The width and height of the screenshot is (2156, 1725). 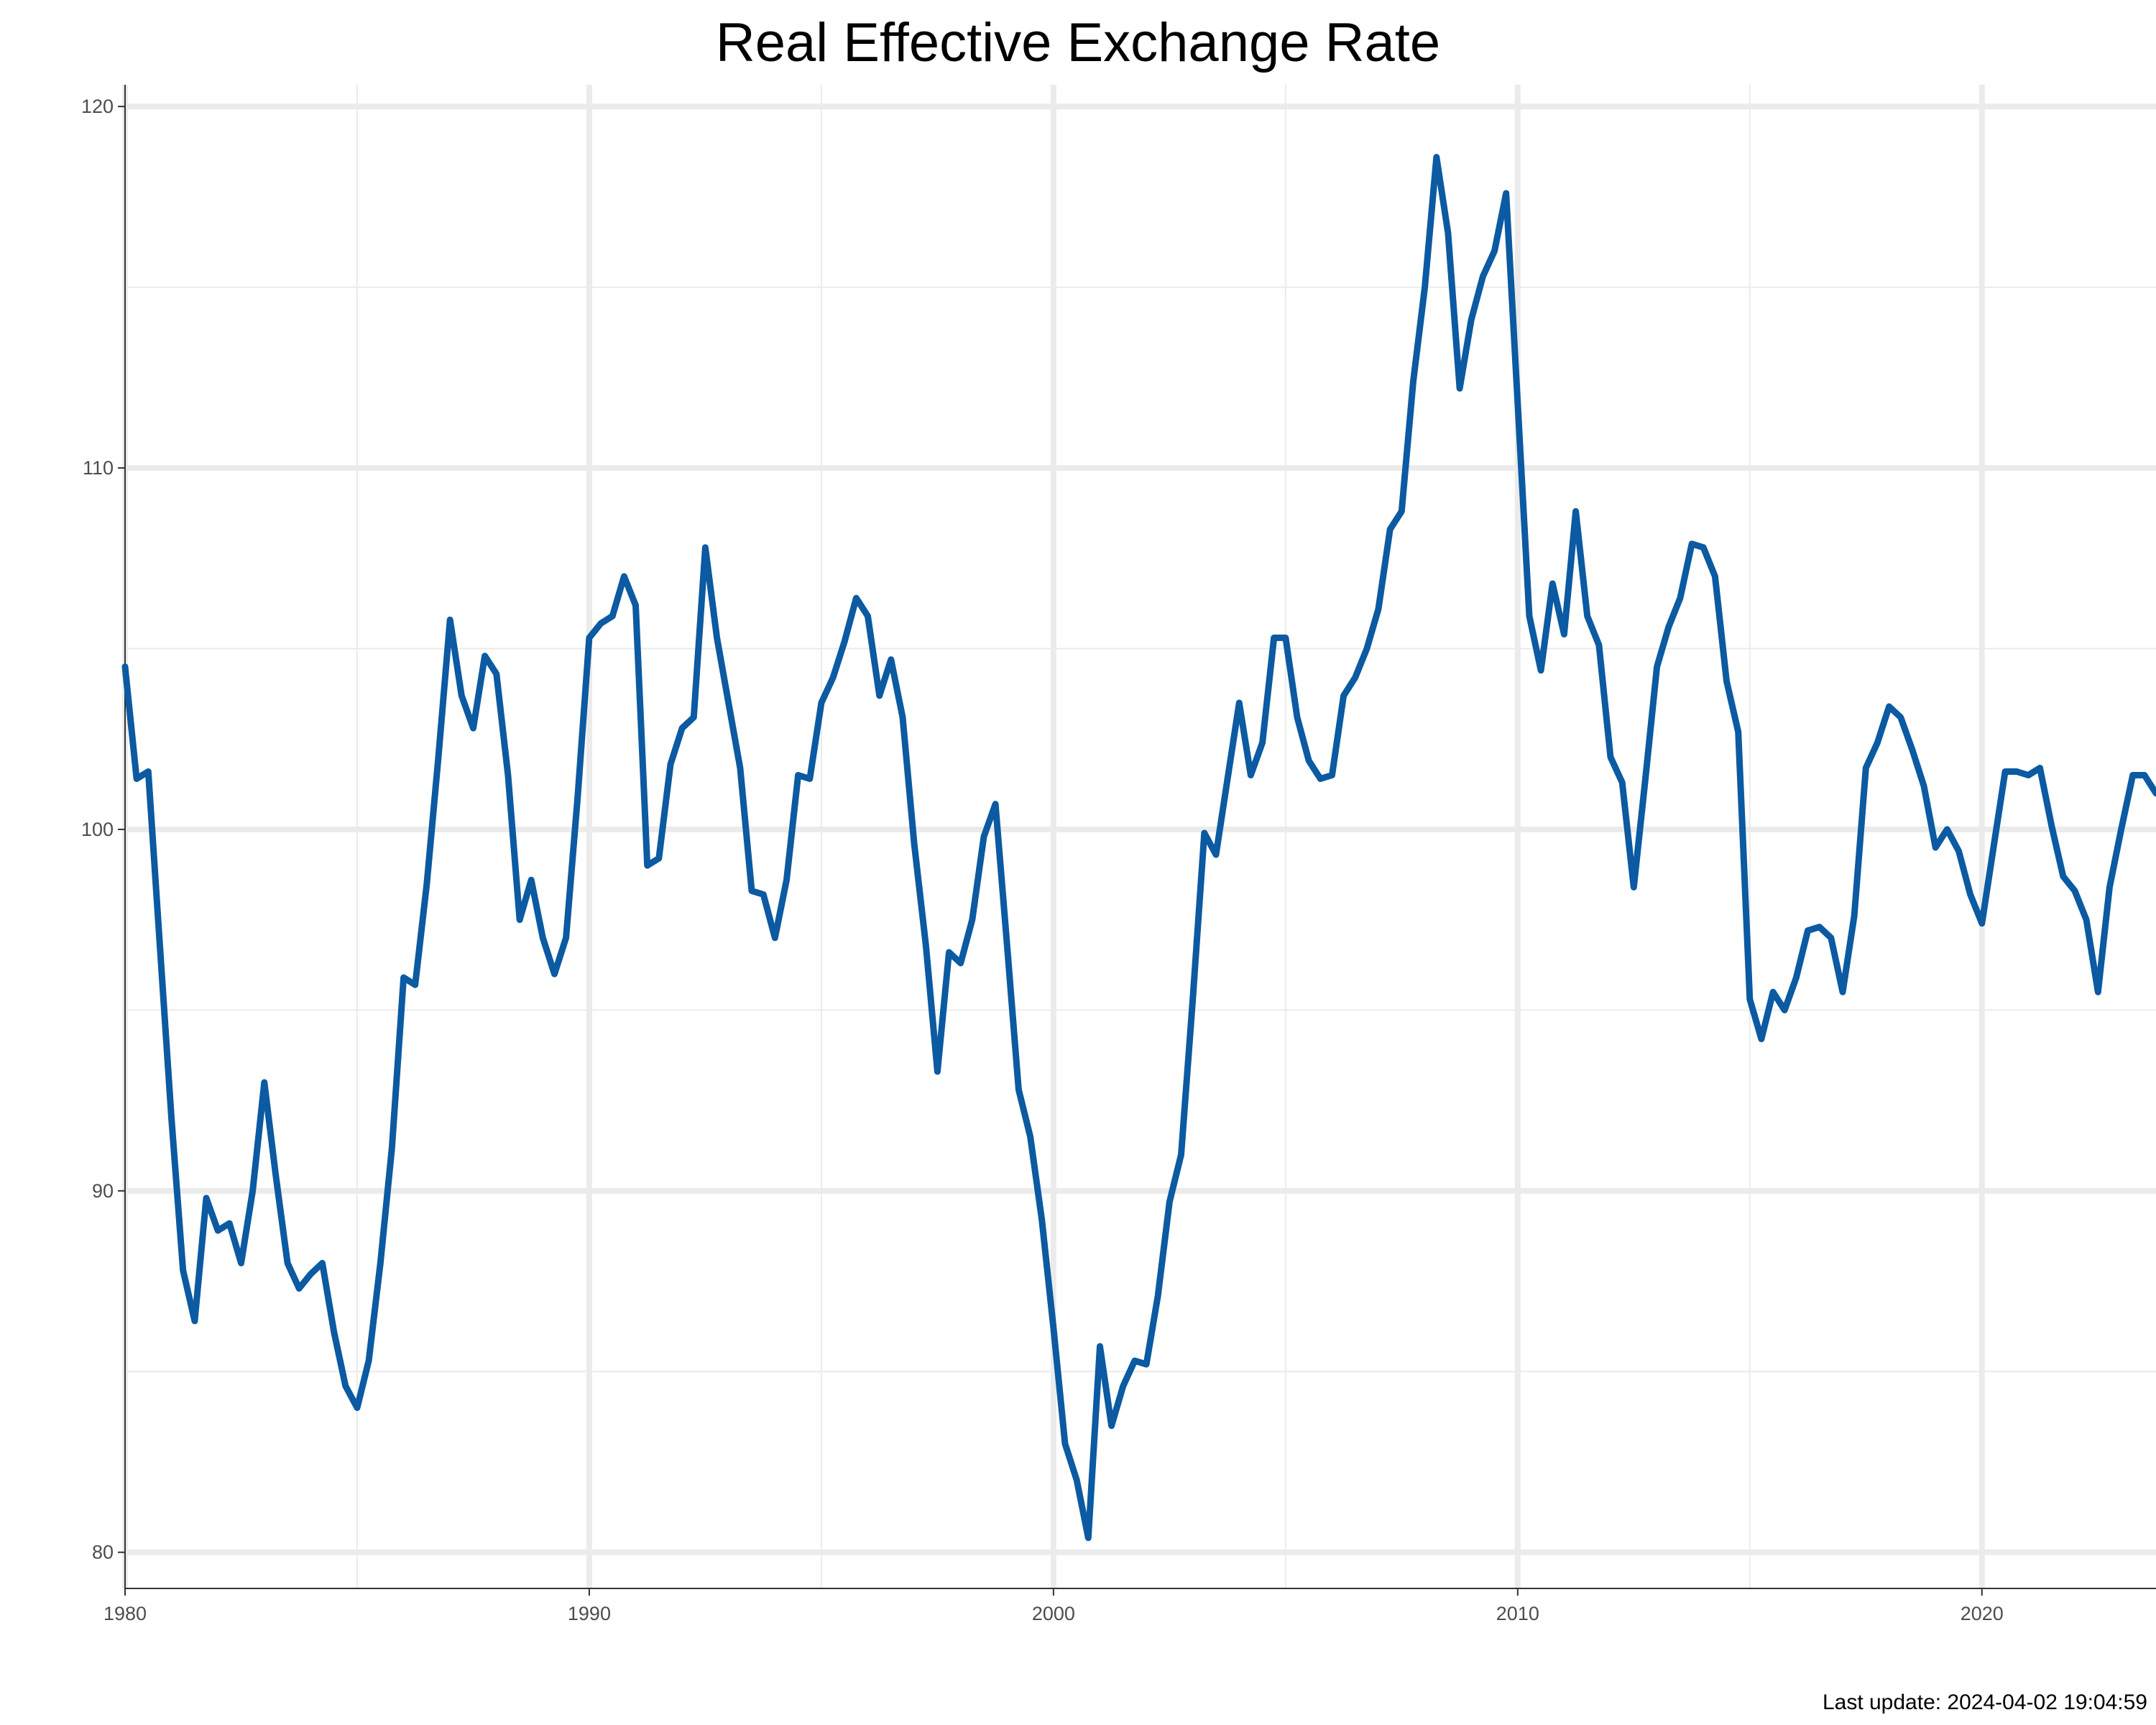 What do you see at coordinates (1983, 1613) in the screenshot?
I see `x-tick-label: 2020` at bounding box center [1983, 1613].